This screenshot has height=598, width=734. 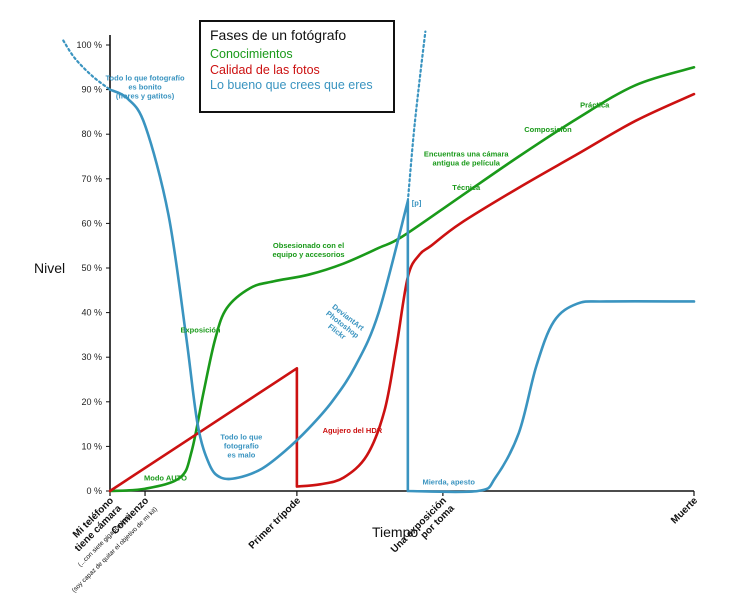 What do you see at coordinates (466, 154) in the screenshot?
I see `annotation-line: Encuentras una cámara` at bounding box center [466, 154].